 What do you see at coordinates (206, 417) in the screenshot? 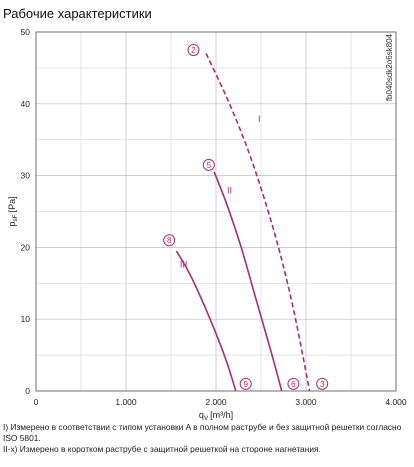
I see `x-axis-label-sub: V` at bounding box center [206, 417].